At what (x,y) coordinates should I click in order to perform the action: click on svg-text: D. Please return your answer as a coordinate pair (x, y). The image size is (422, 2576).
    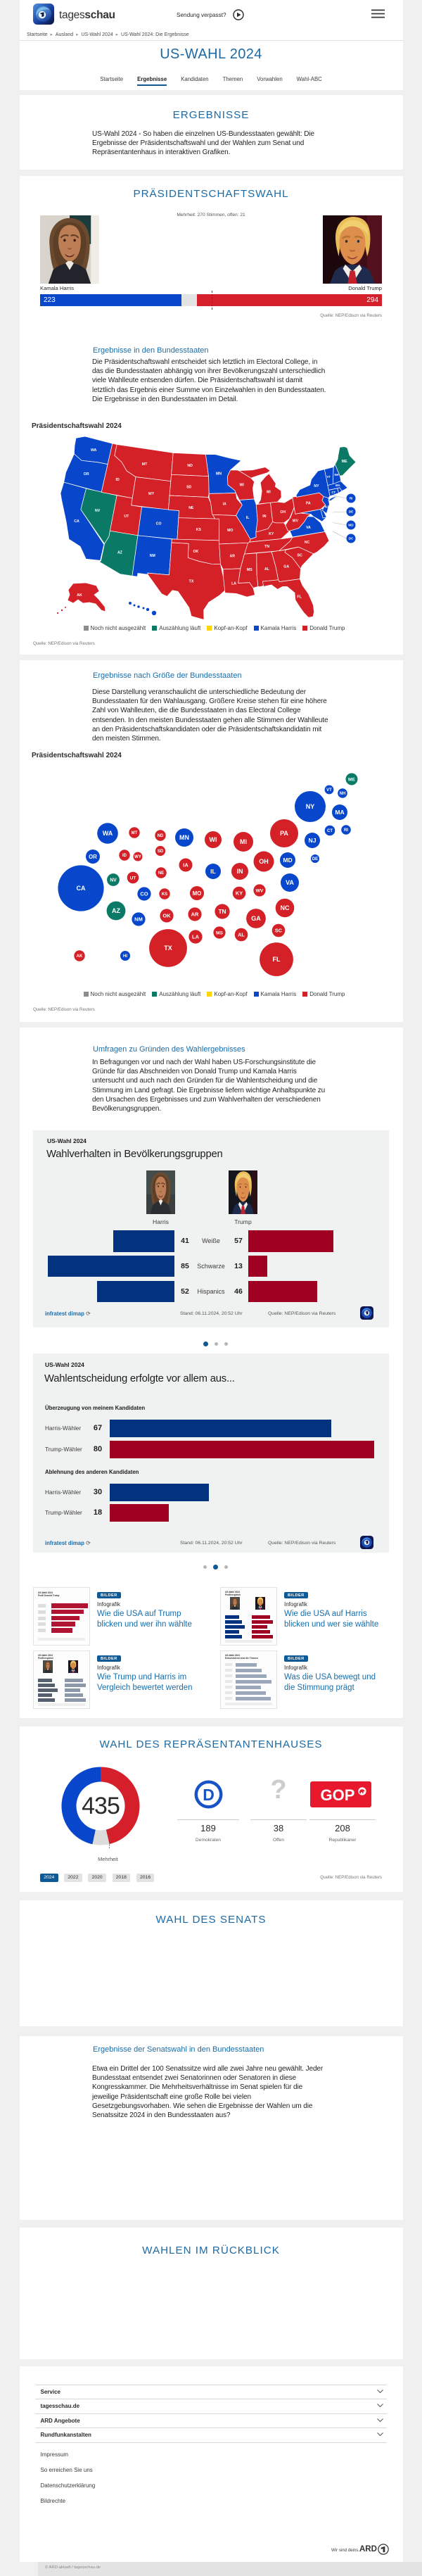
    Looking at the image, I should click on (209, 1795).